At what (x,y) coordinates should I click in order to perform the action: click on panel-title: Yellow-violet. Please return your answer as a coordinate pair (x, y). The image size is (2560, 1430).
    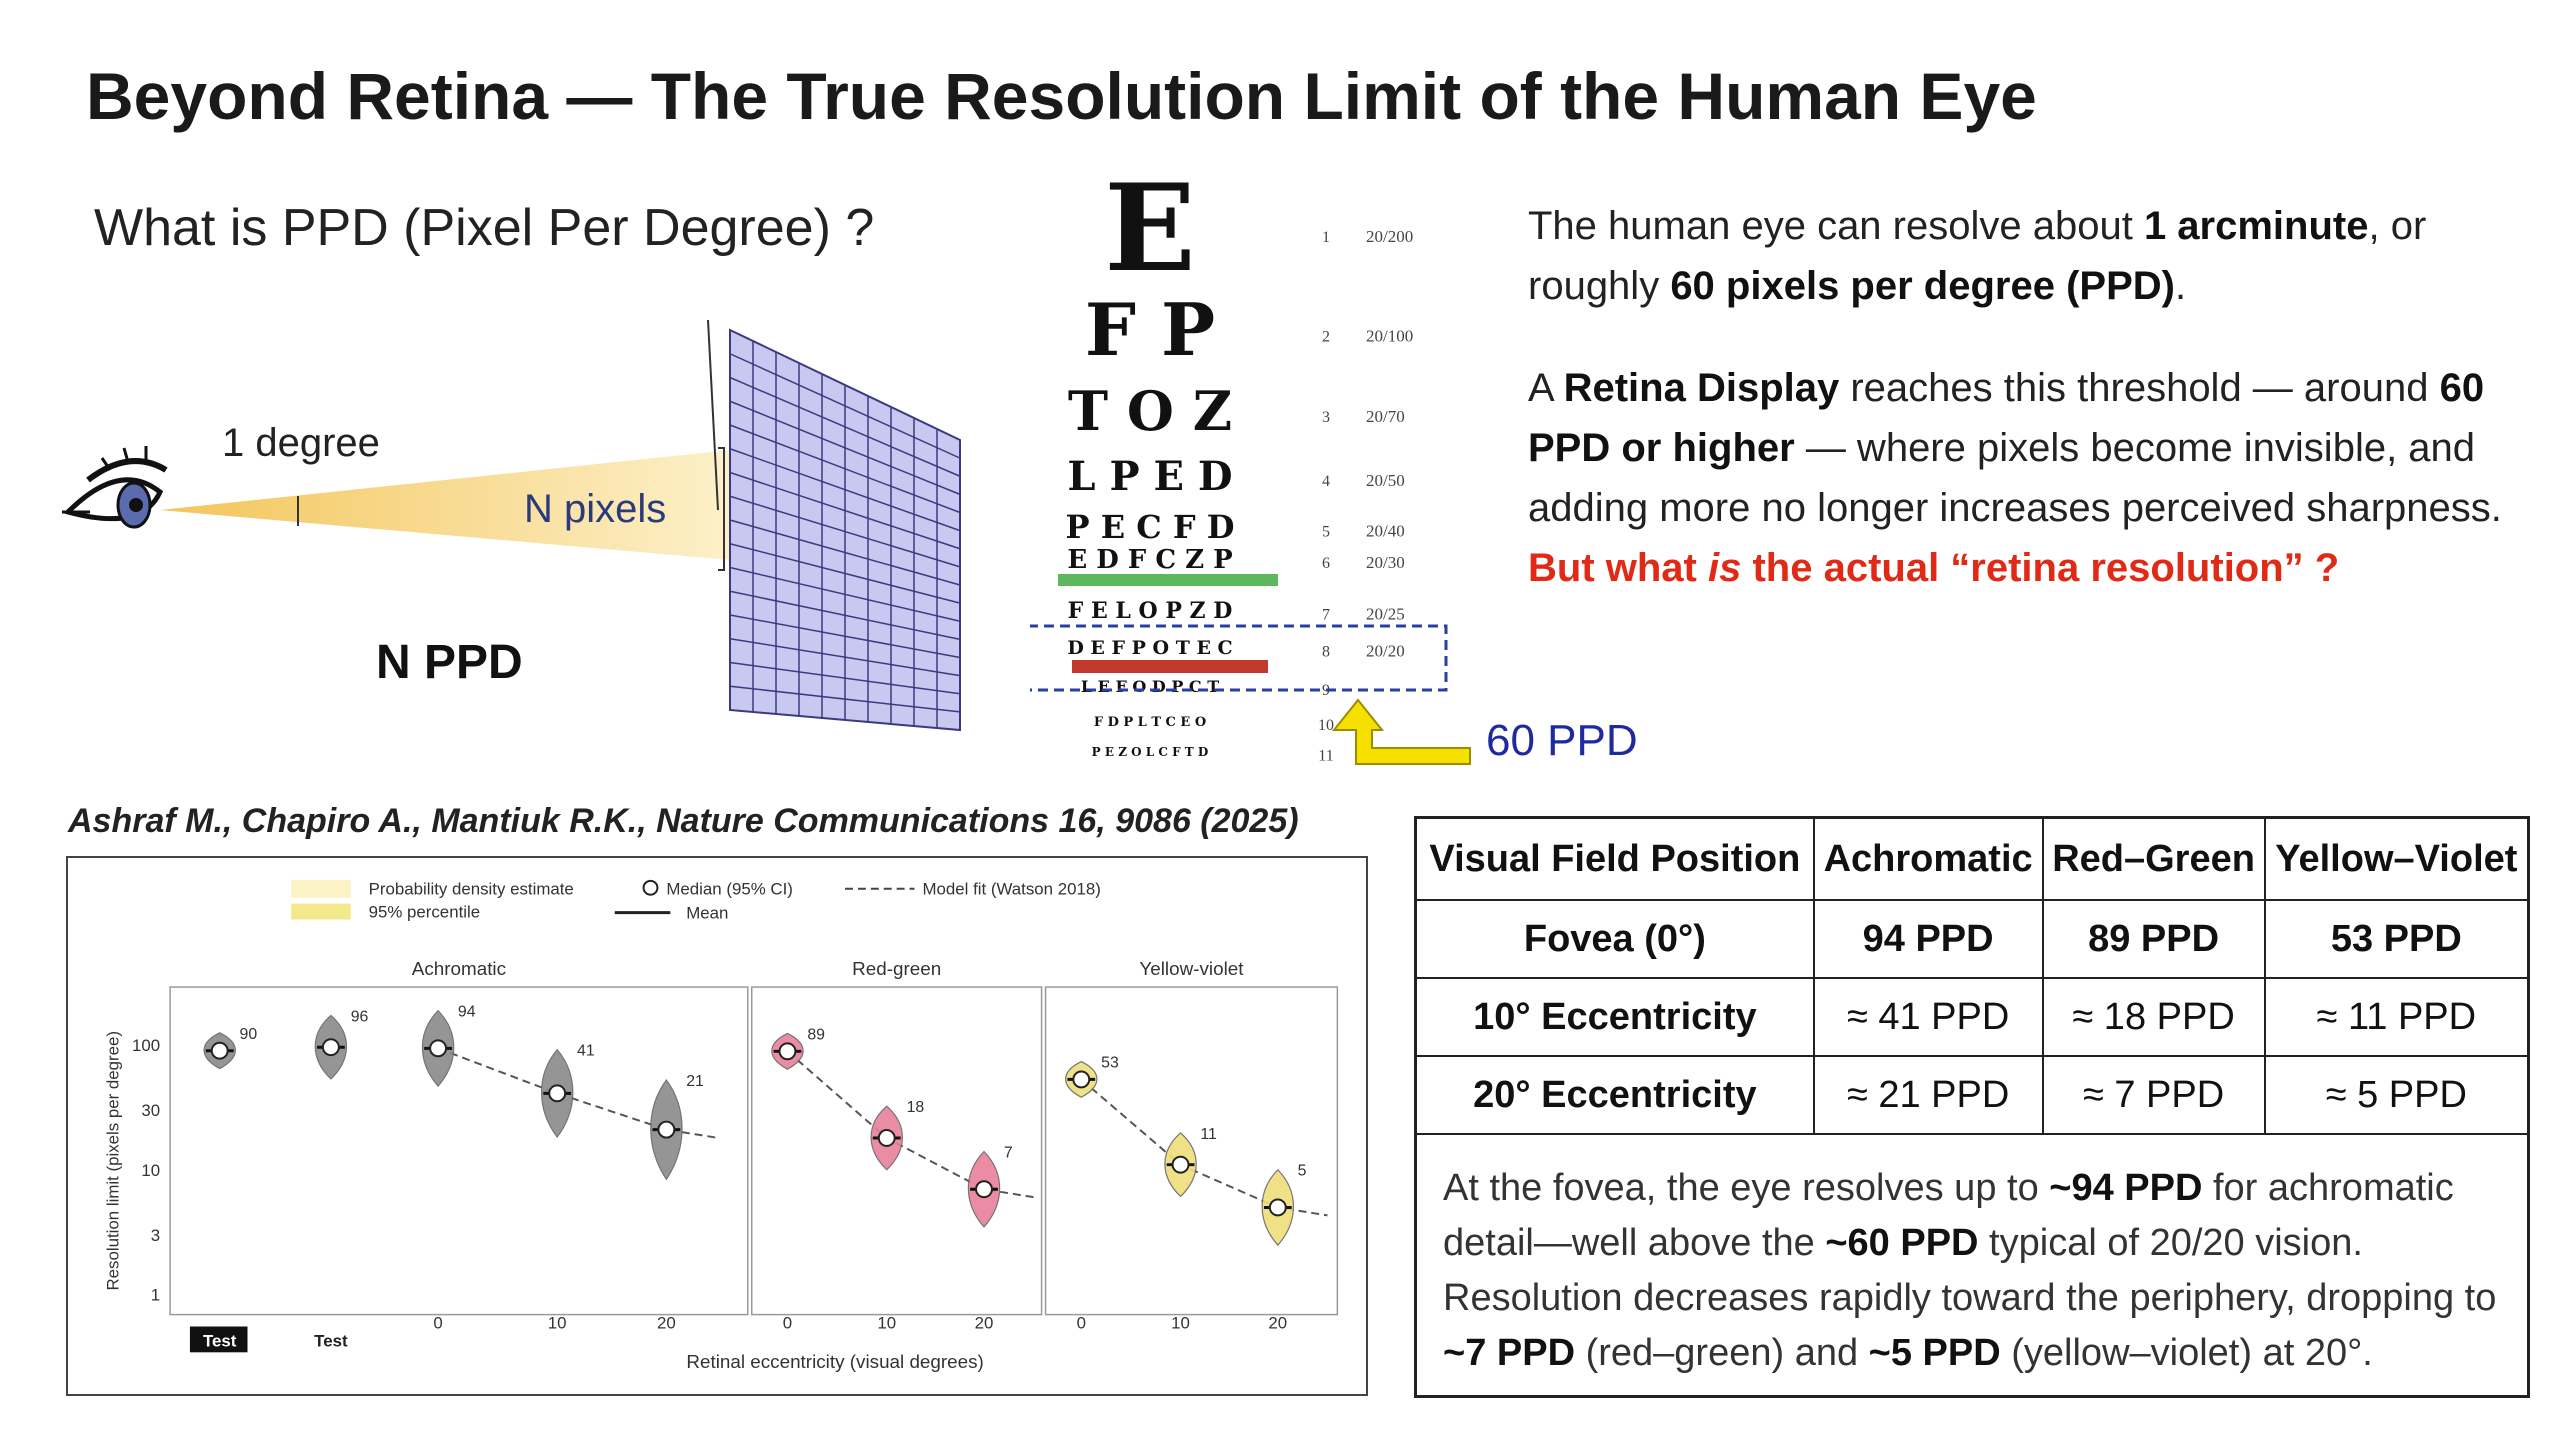
    Looking at the image, I should click on (1191, 968).